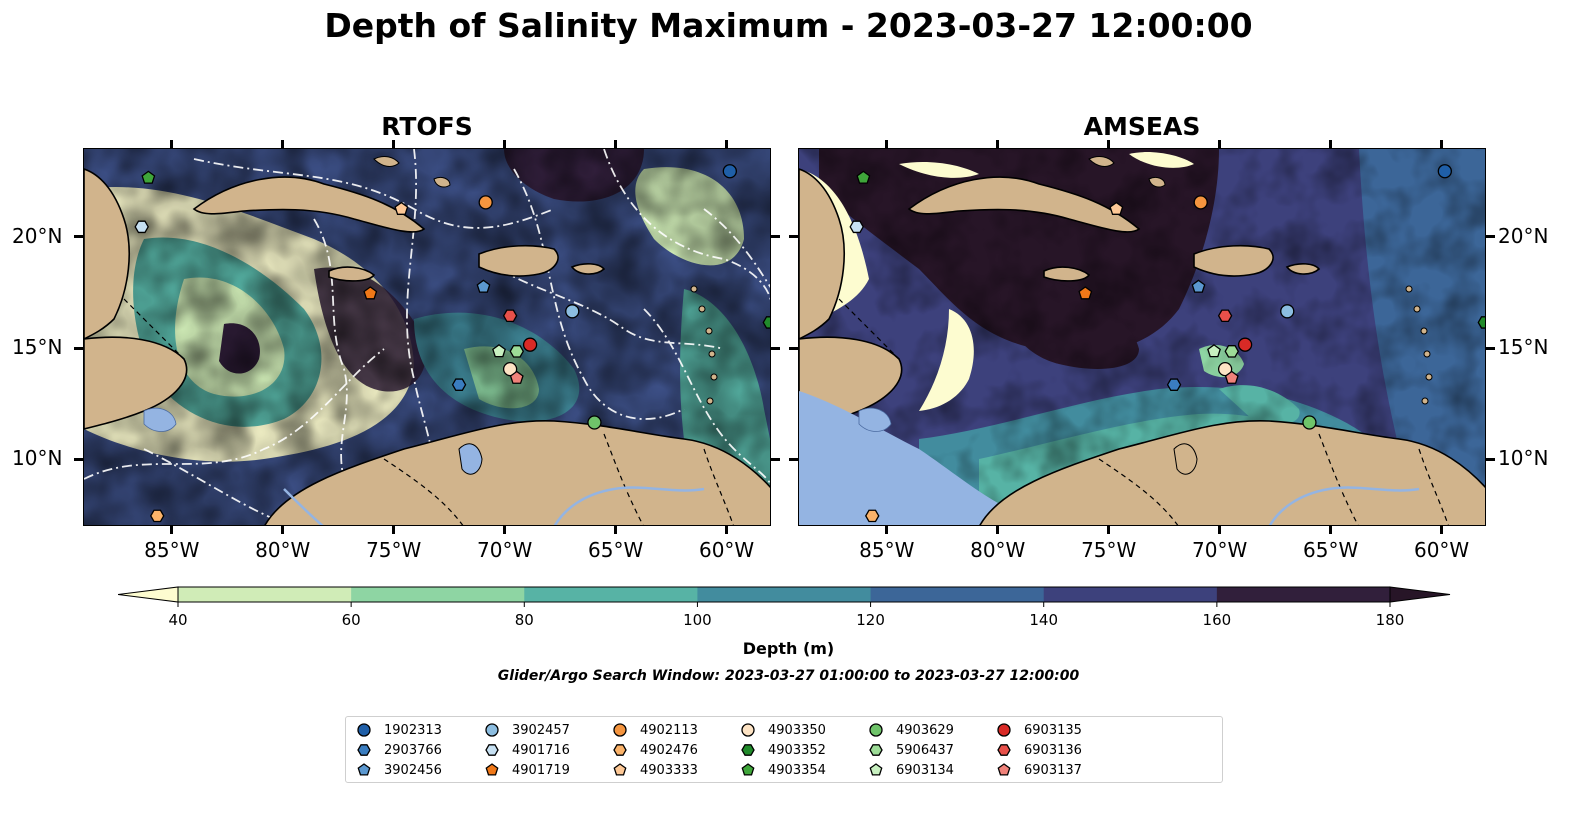  What do you see at coordinates (413, 730) in the screenshot?
I see `legend-label: 1902313` at bounding box center [413, 730].